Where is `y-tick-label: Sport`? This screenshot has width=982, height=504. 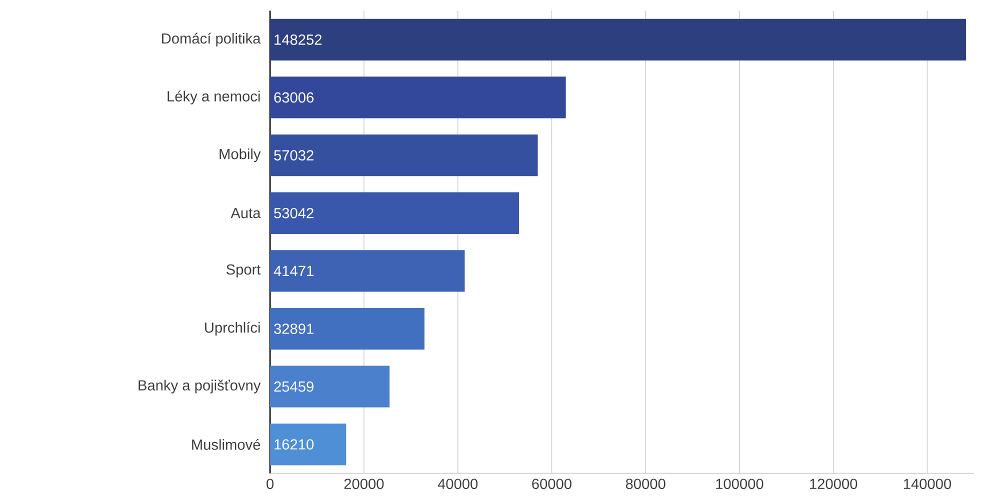
y-tick-label: Sport is located at coordinates (243, 271).